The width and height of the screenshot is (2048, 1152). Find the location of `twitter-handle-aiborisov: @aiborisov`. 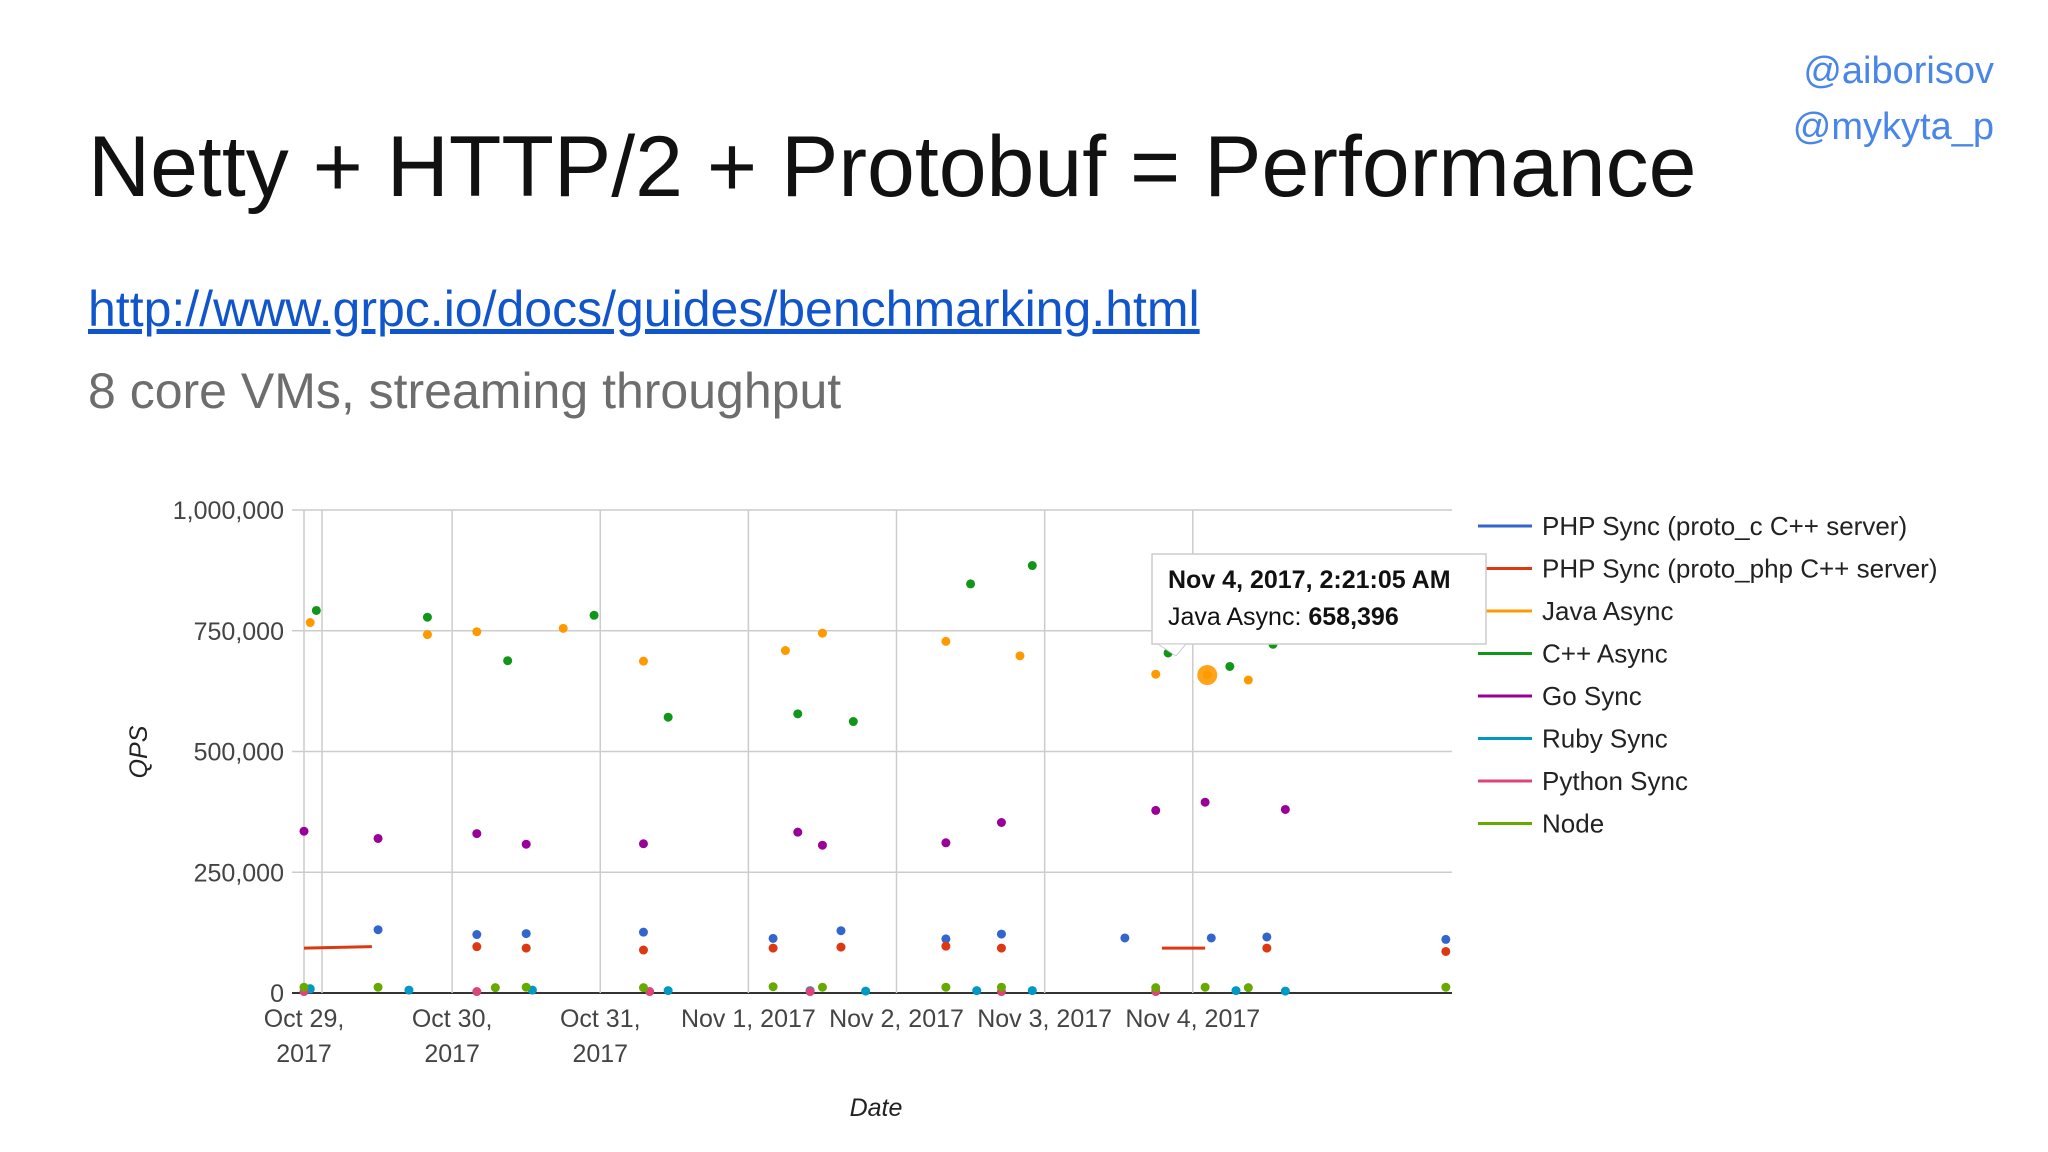

twitter-handle-aiborisov: @aiborisov is located at coordinates (1898, 71).